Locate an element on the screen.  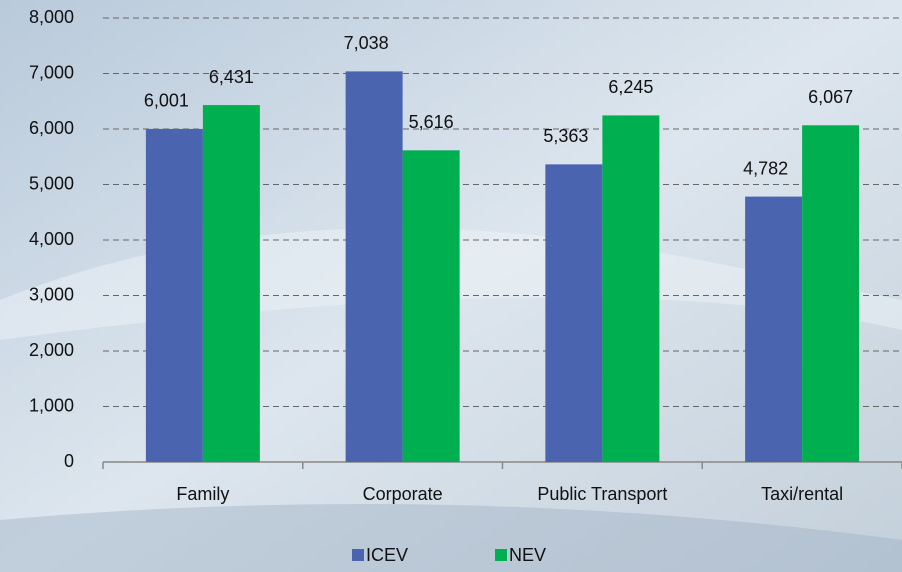
y-tick-label: 0 is located at coordinates (69, 461).